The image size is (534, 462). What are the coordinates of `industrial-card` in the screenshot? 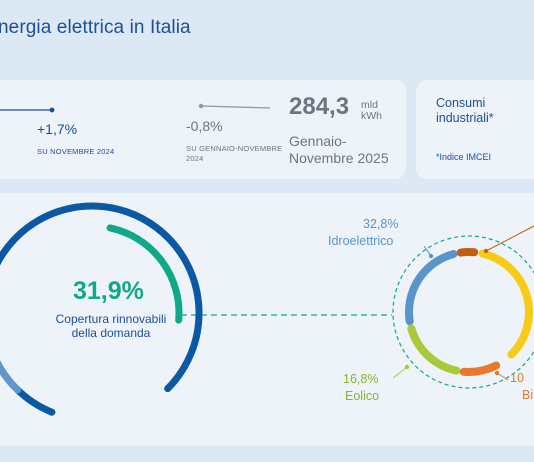 It's located at (475, 129).